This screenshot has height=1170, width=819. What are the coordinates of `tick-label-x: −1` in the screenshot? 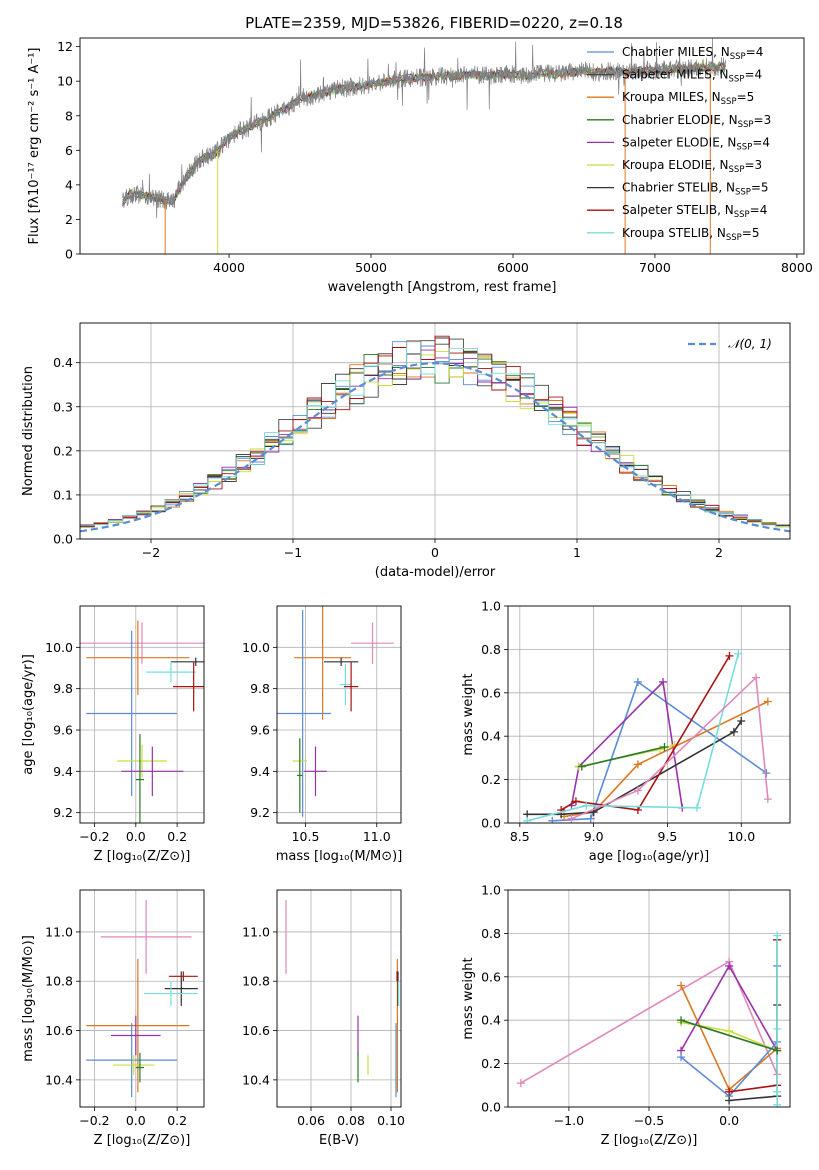 It's located at (293, 552).